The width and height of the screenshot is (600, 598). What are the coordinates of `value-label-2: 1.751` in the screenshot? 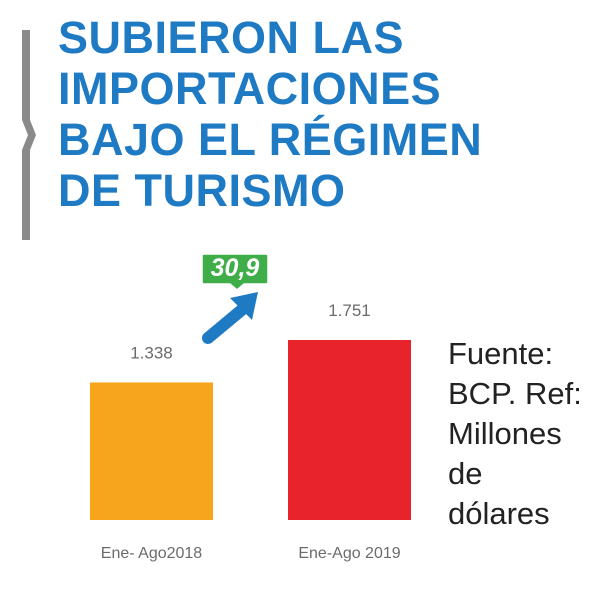 It's located at (349, 310).